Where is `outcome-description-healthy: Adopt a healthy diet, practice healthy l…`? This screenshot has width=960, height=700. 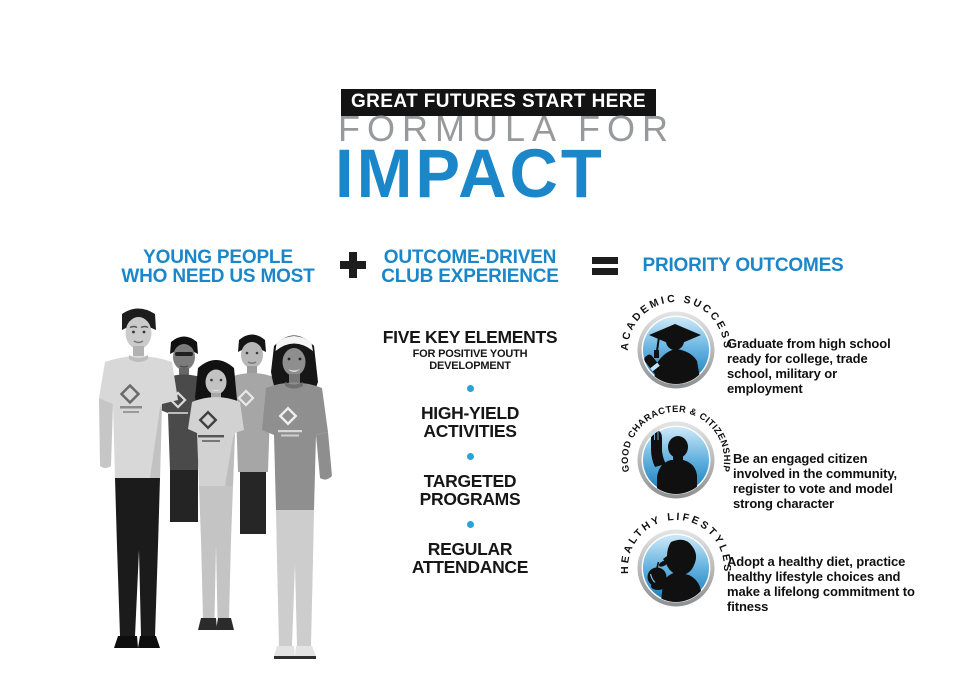 outcome-description-healthy: Adopt a healthy diet, practice healthy l… is located at coordinates (821, 584).